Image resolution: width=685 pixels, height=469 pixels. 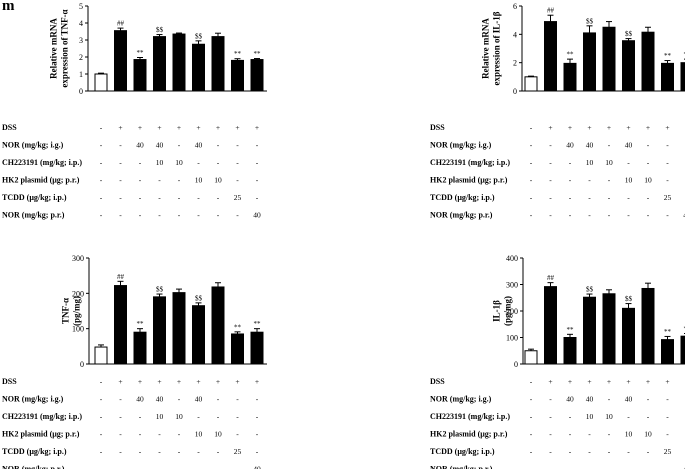 What do you see at coordinates (629, 299) in the screenshot?
I see `p3-annotation-5: $$` at bounding box center [629, 299].